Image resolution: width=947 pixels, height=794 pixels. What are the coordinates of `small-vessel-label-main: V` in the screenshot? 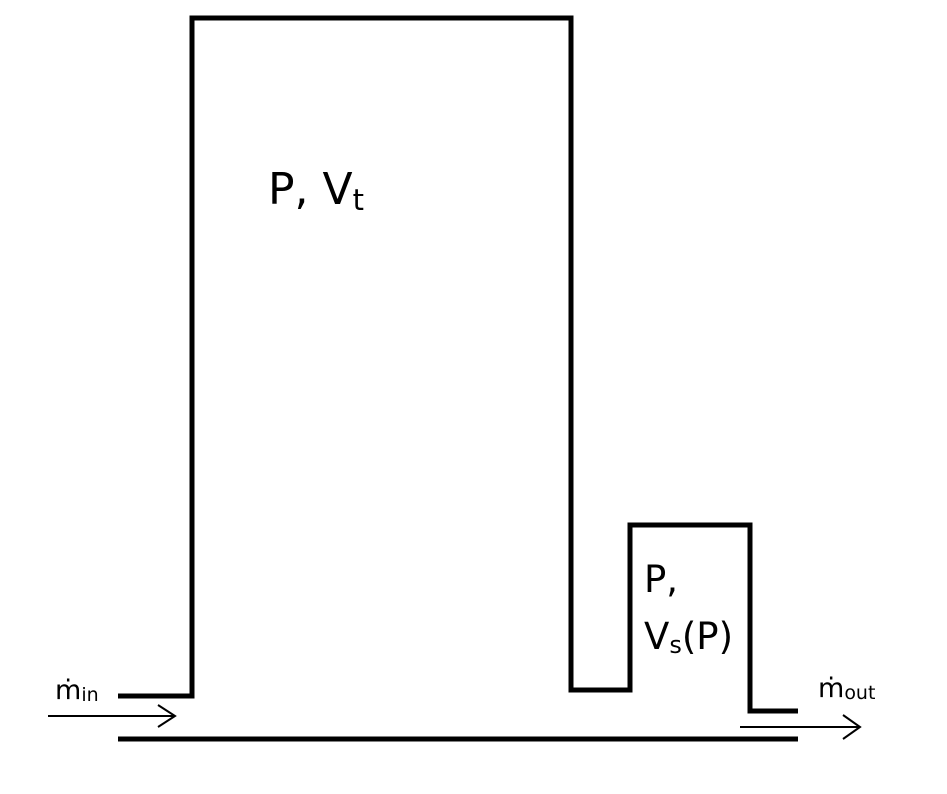 It's located at (656, 636).